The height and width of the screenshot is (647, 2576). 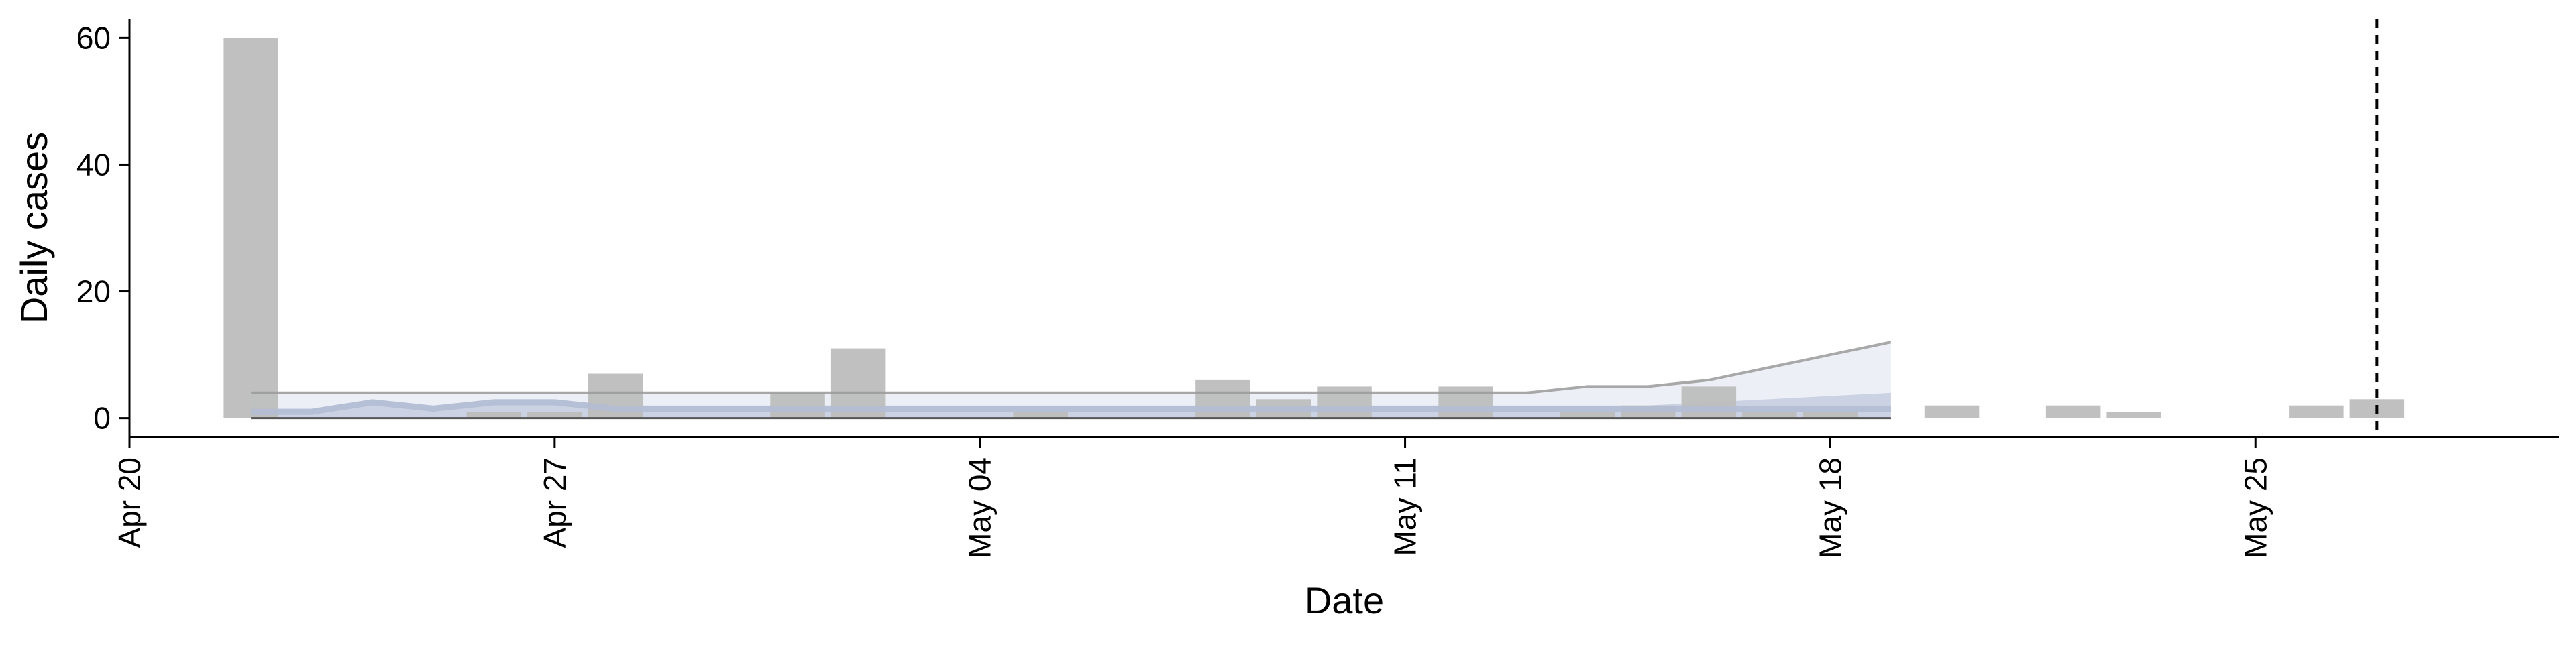 I want to click on y-tick-label: 60, so click(x=93, y=37).